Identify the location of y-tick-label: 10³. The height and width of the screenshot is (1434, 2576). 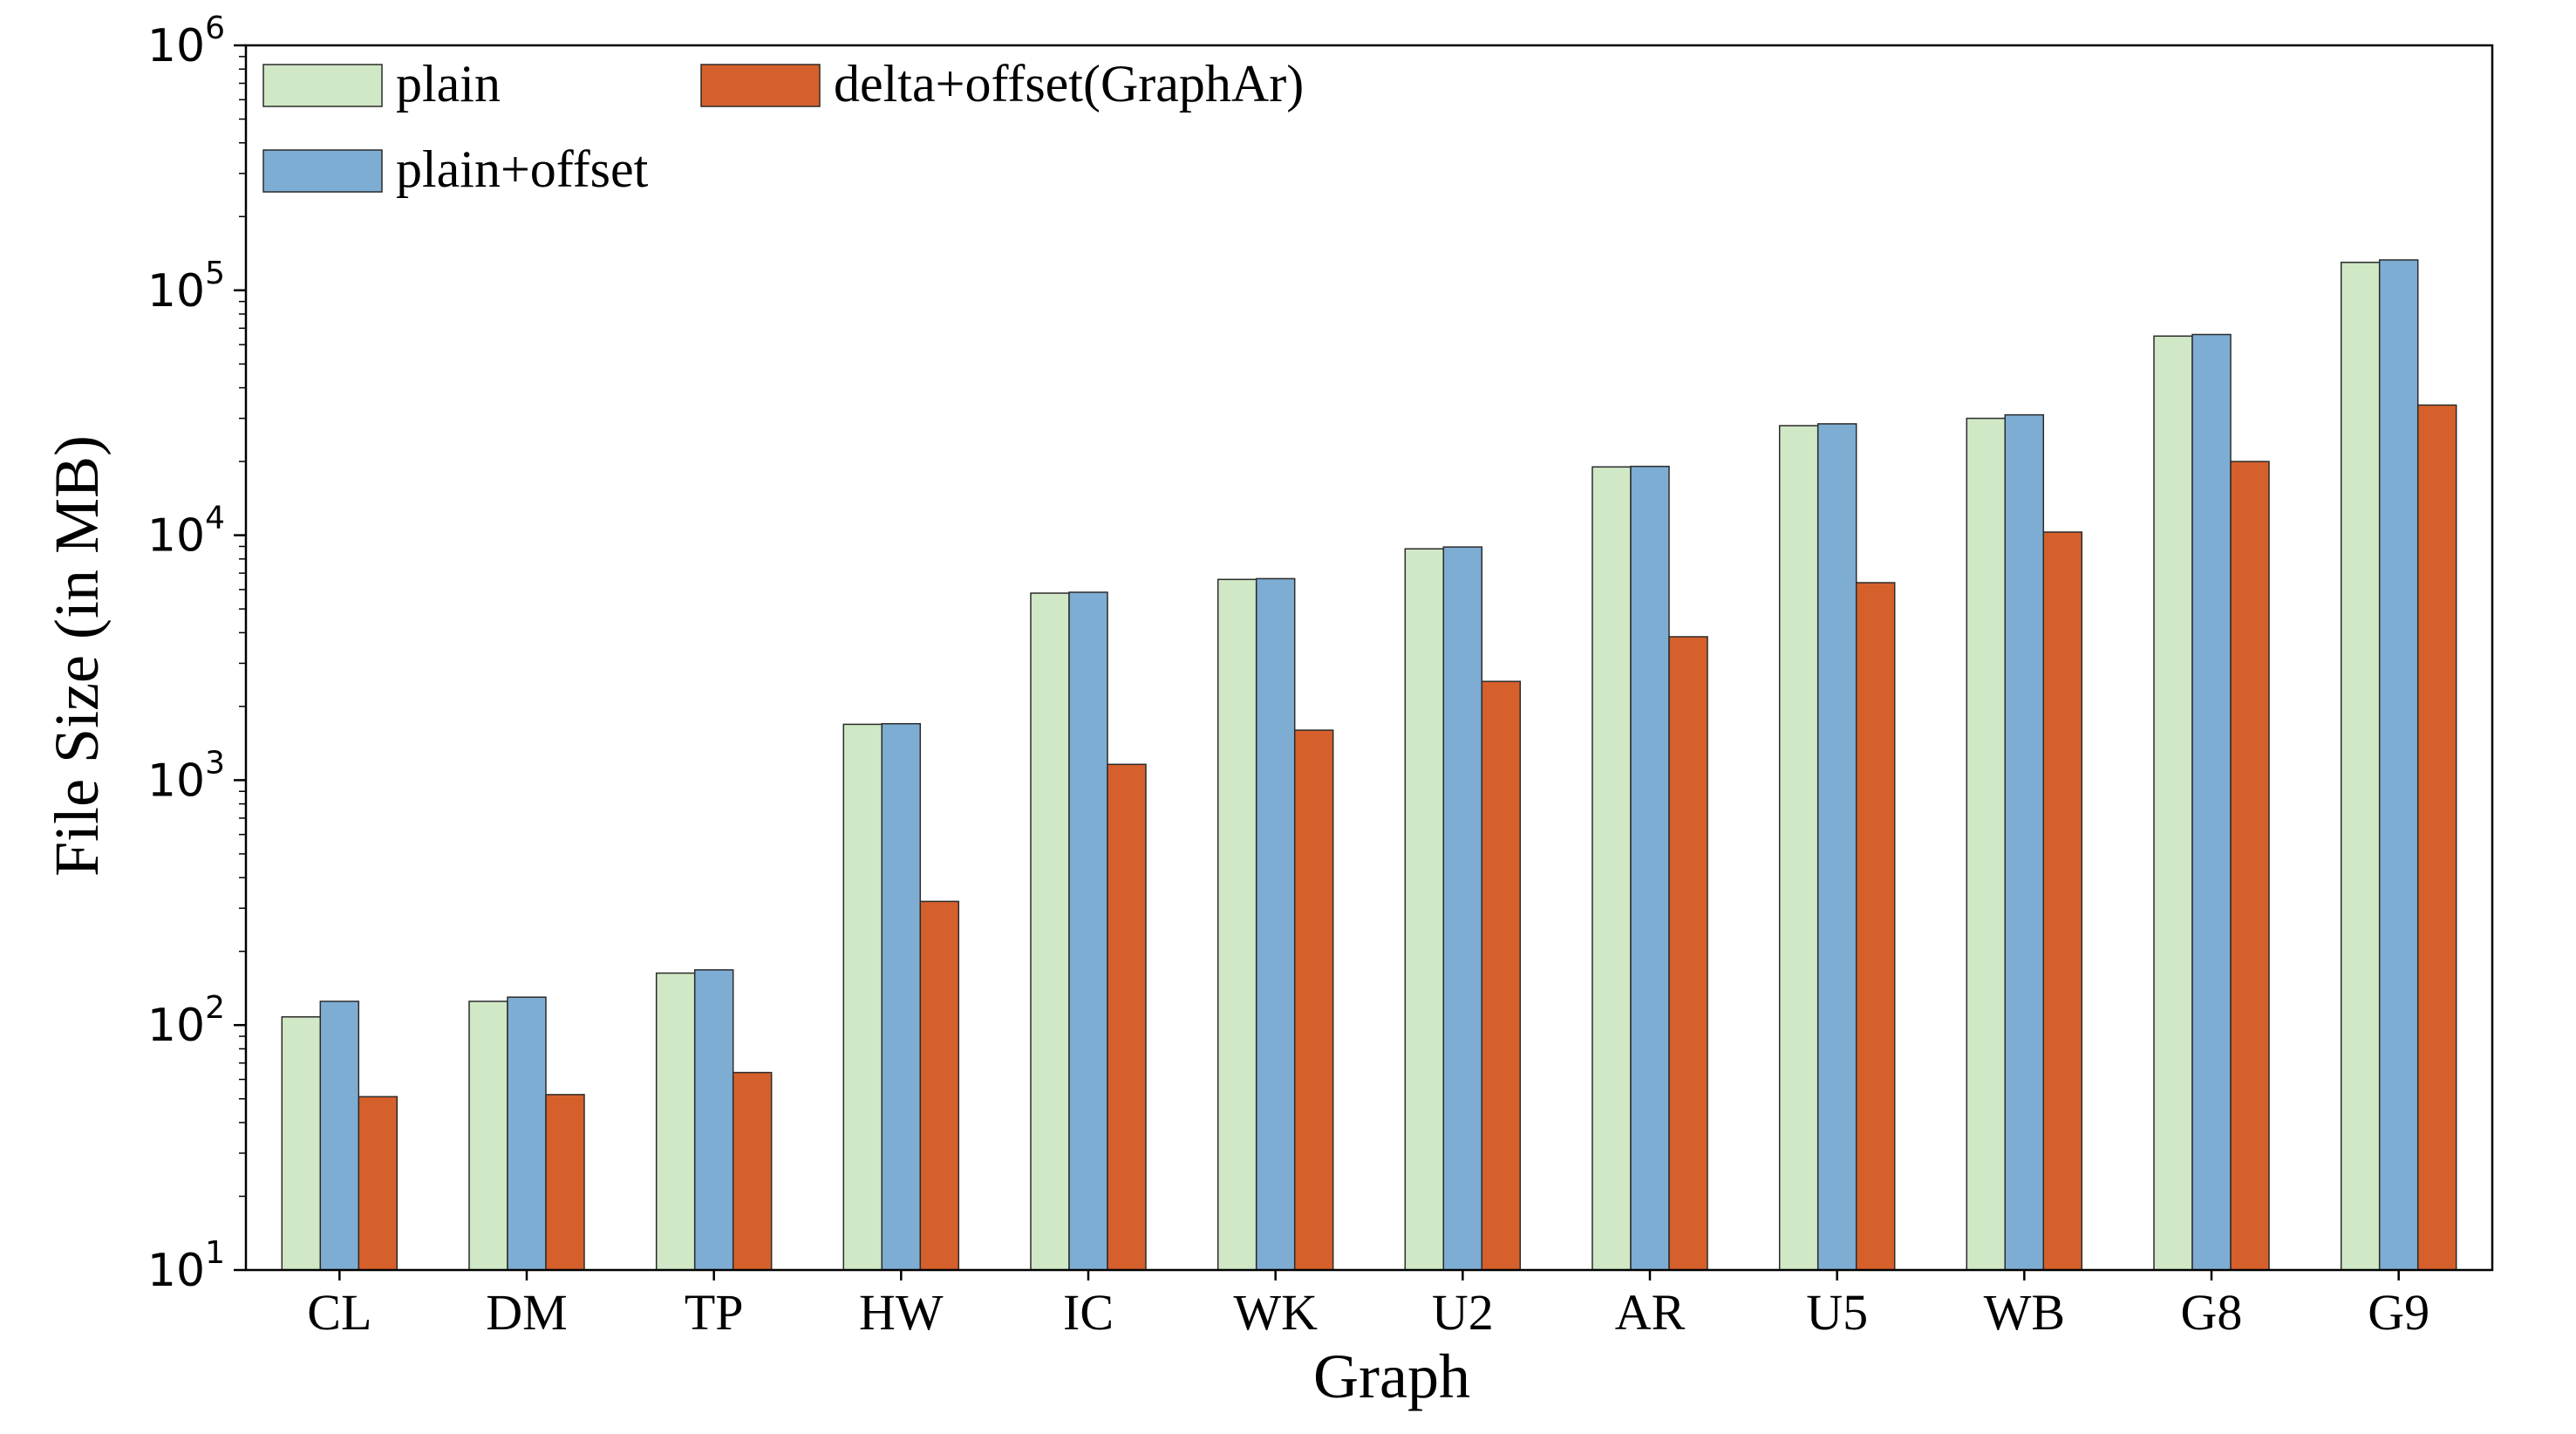
(186, 776).